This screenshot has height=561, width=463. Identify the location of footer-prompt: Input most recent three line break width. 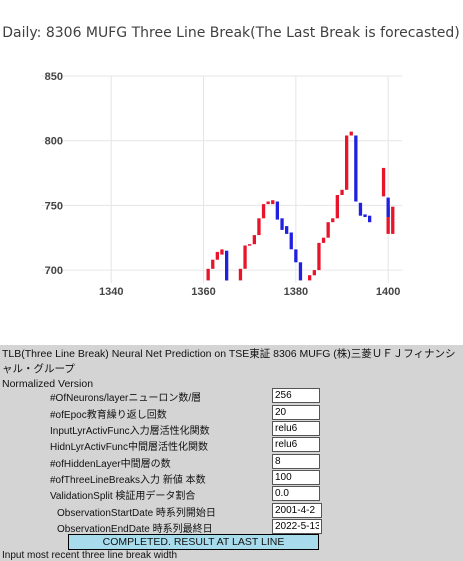
(90, 555).